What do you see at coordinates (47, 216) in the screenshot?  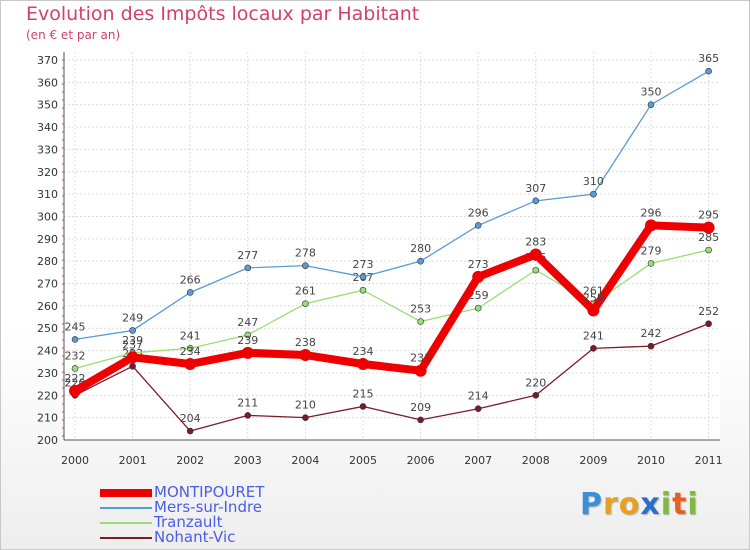 I see `y-tick-label: 300` at bounding box center [47, 216].